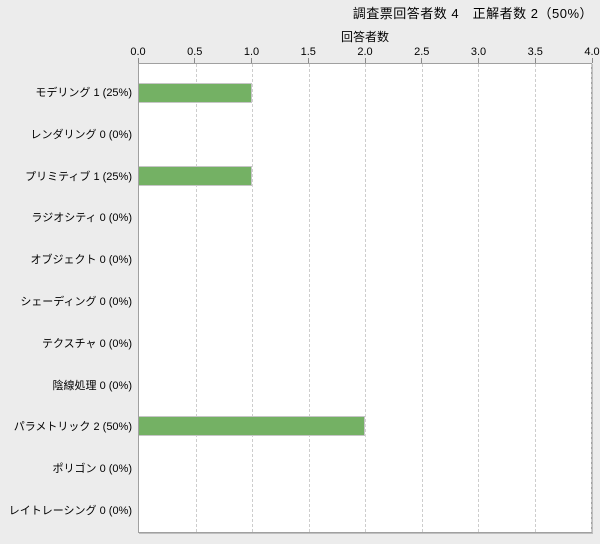  Describe the element at coordinates (478, 52) in the screenshot. I see `x-tick-label: 3.0` at that location.